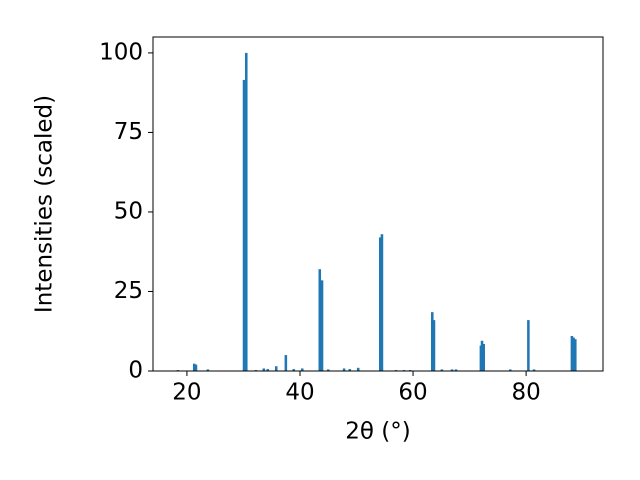 This screenshot has width=640, height=480. Describe the element at coordinates (377, 432) in the screenshot. I see `x-axis-label: 2θ (°)` at that location.